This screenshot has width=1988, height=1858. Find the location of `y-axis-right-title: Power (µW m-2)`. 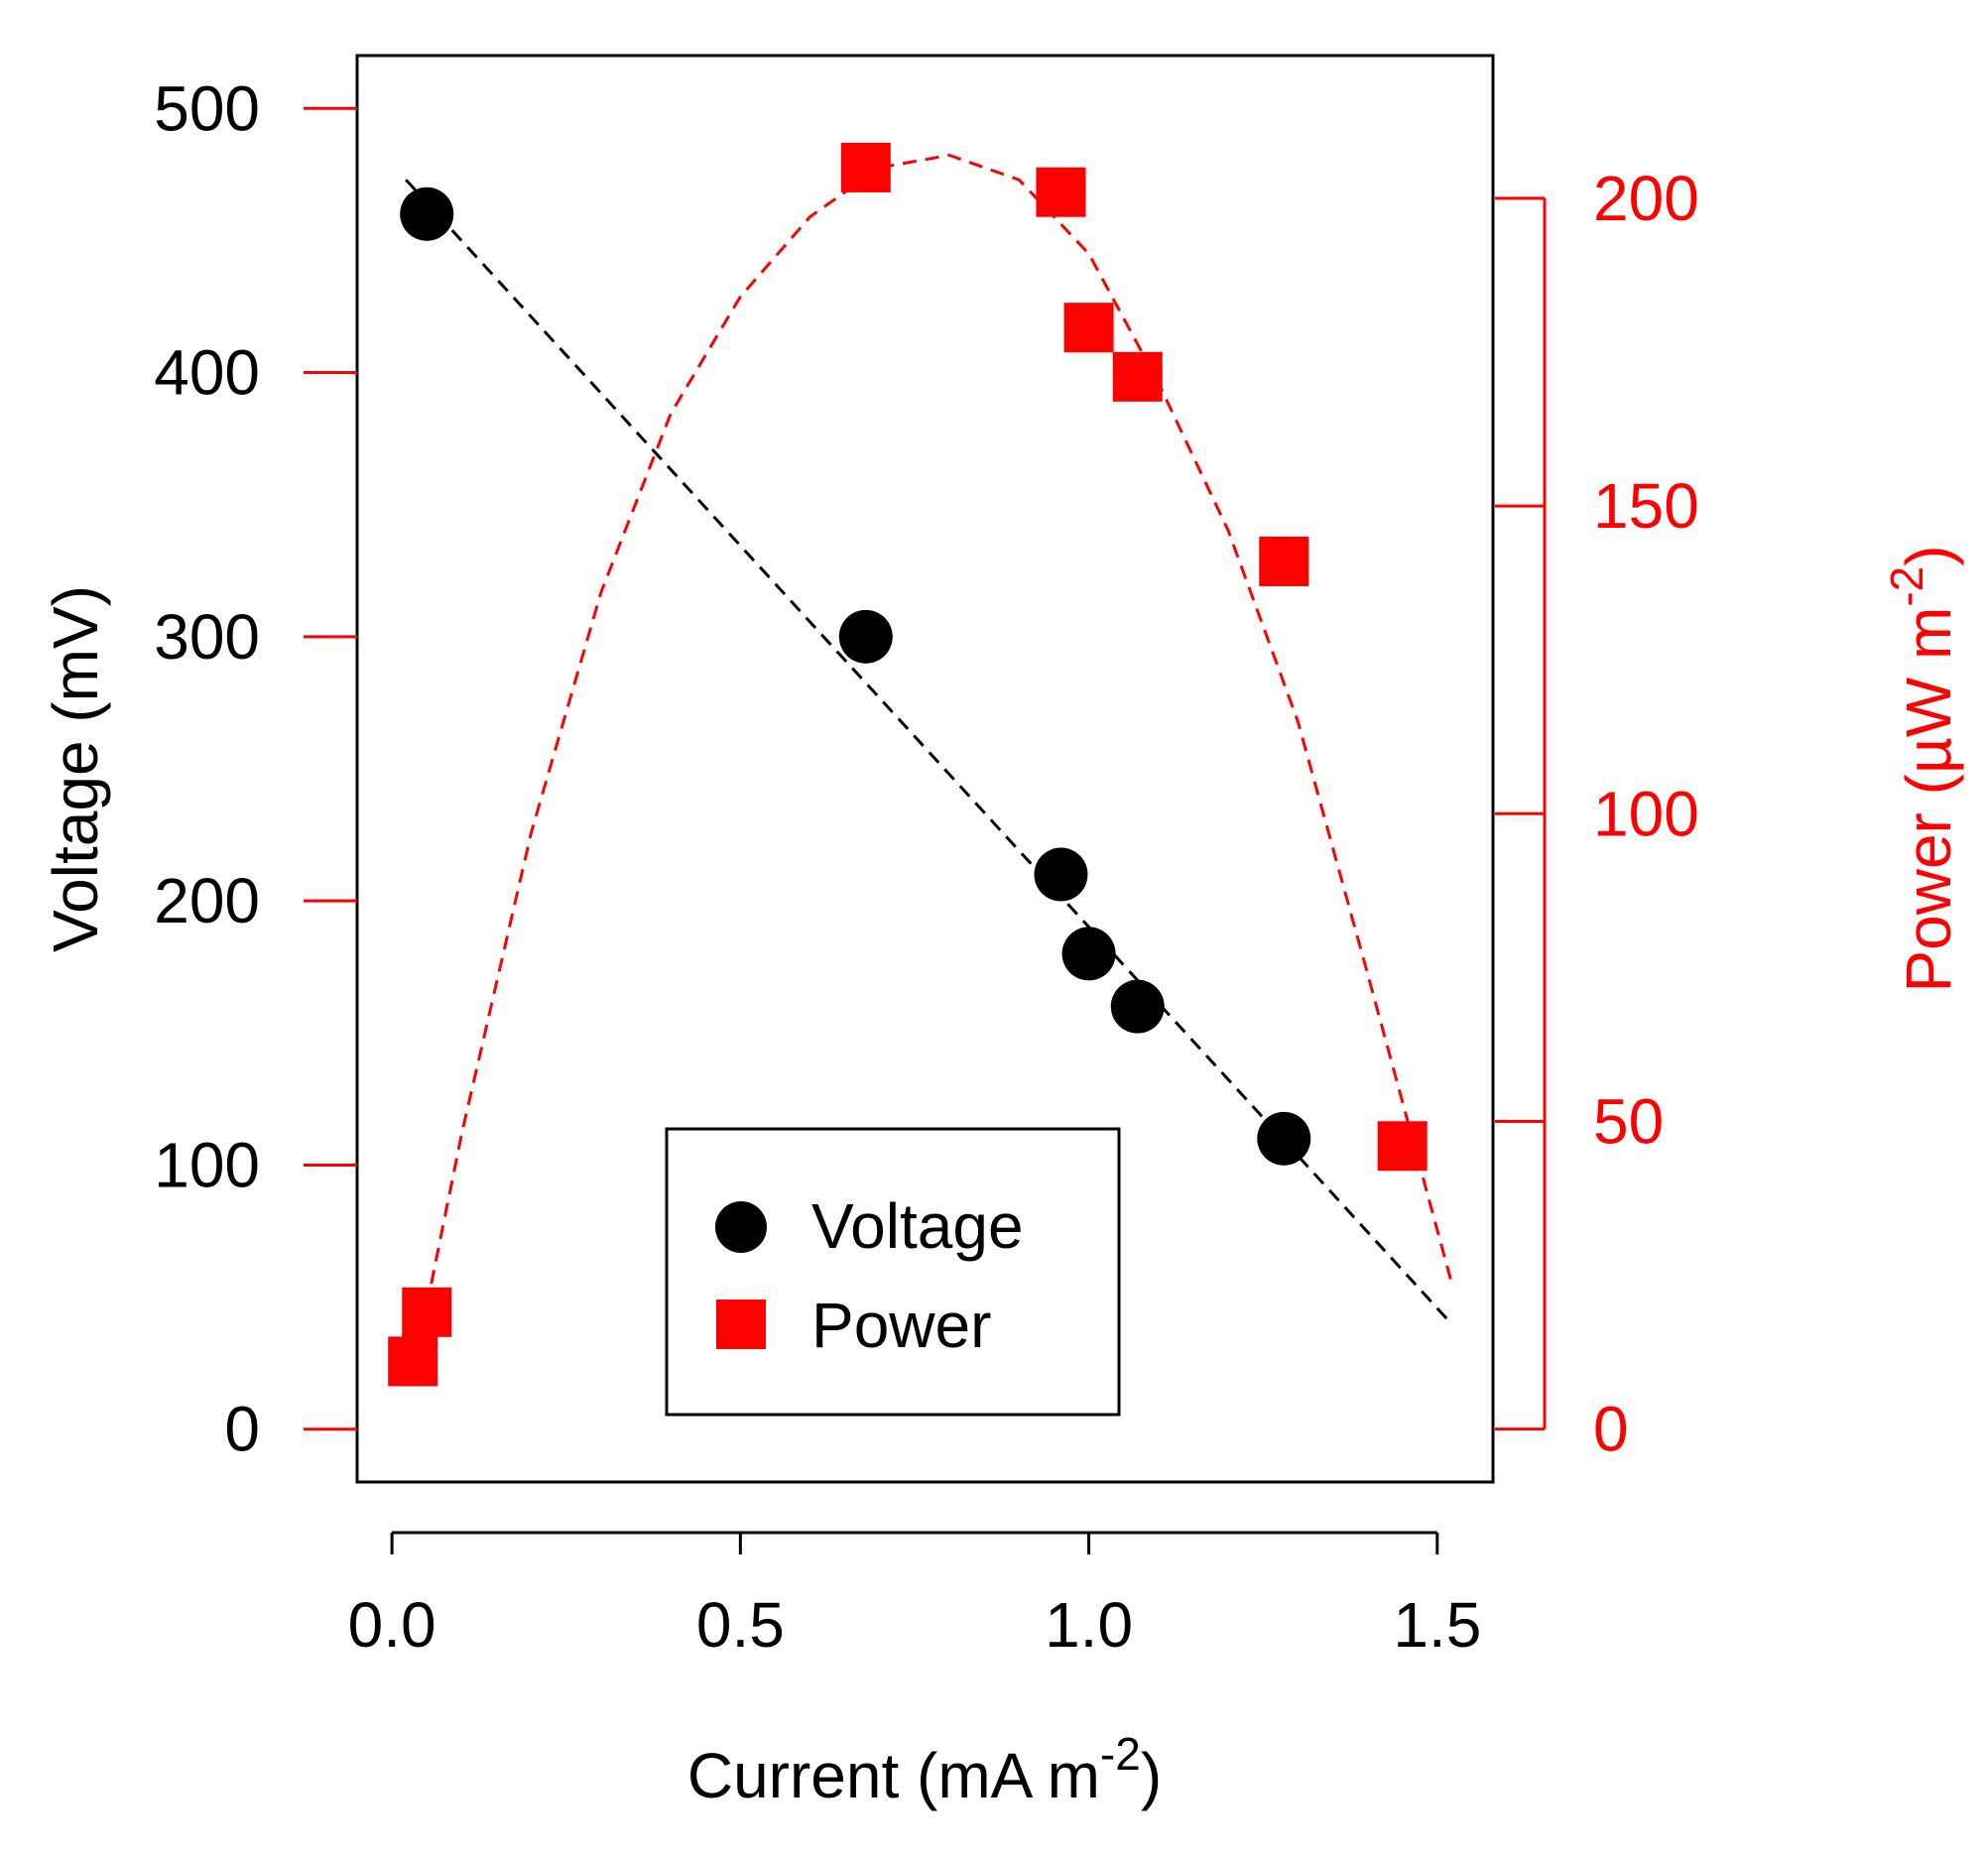

y-axis-right-title: Power (µW m-2) is located at coordinates (1922, 768).